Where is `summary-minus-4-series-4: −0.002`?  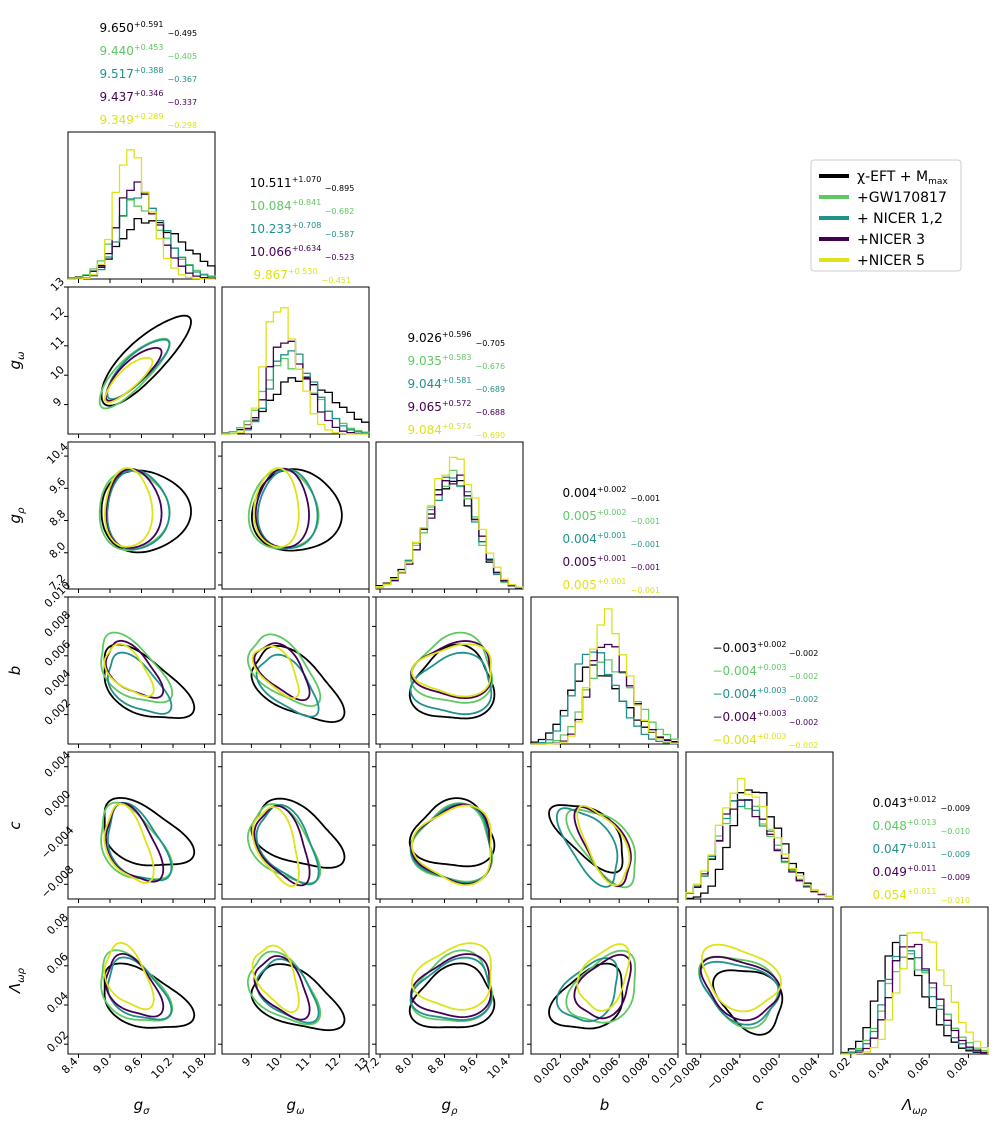 summary-minus-4-series-4: −0.002 is located at coordinates (804, 745).